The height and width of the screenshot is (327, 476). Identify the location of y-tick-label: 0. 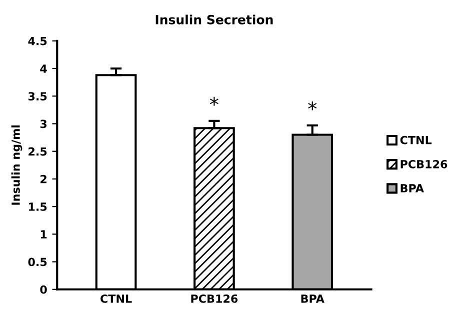
(43, 289).